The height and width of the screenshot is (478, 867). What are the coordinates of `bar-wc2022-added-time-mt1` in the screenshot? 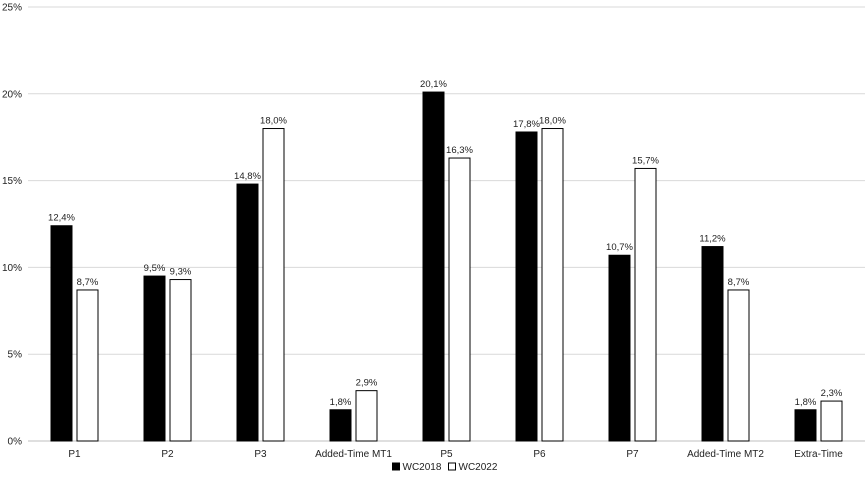 It's located at (366, 416).